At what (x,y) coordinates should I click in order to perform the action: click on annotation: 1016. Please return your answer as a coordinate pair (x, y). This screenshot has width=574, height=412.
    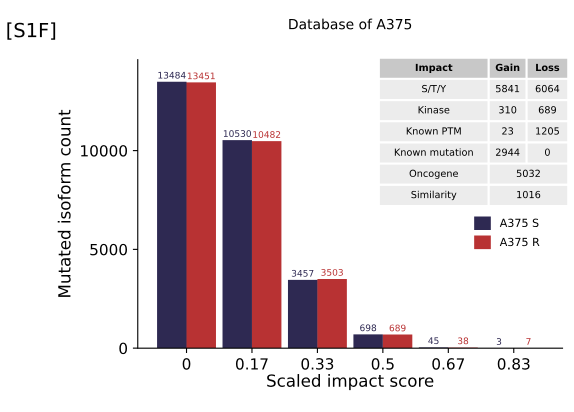
    Looking at the image, I should click on (528, 194).